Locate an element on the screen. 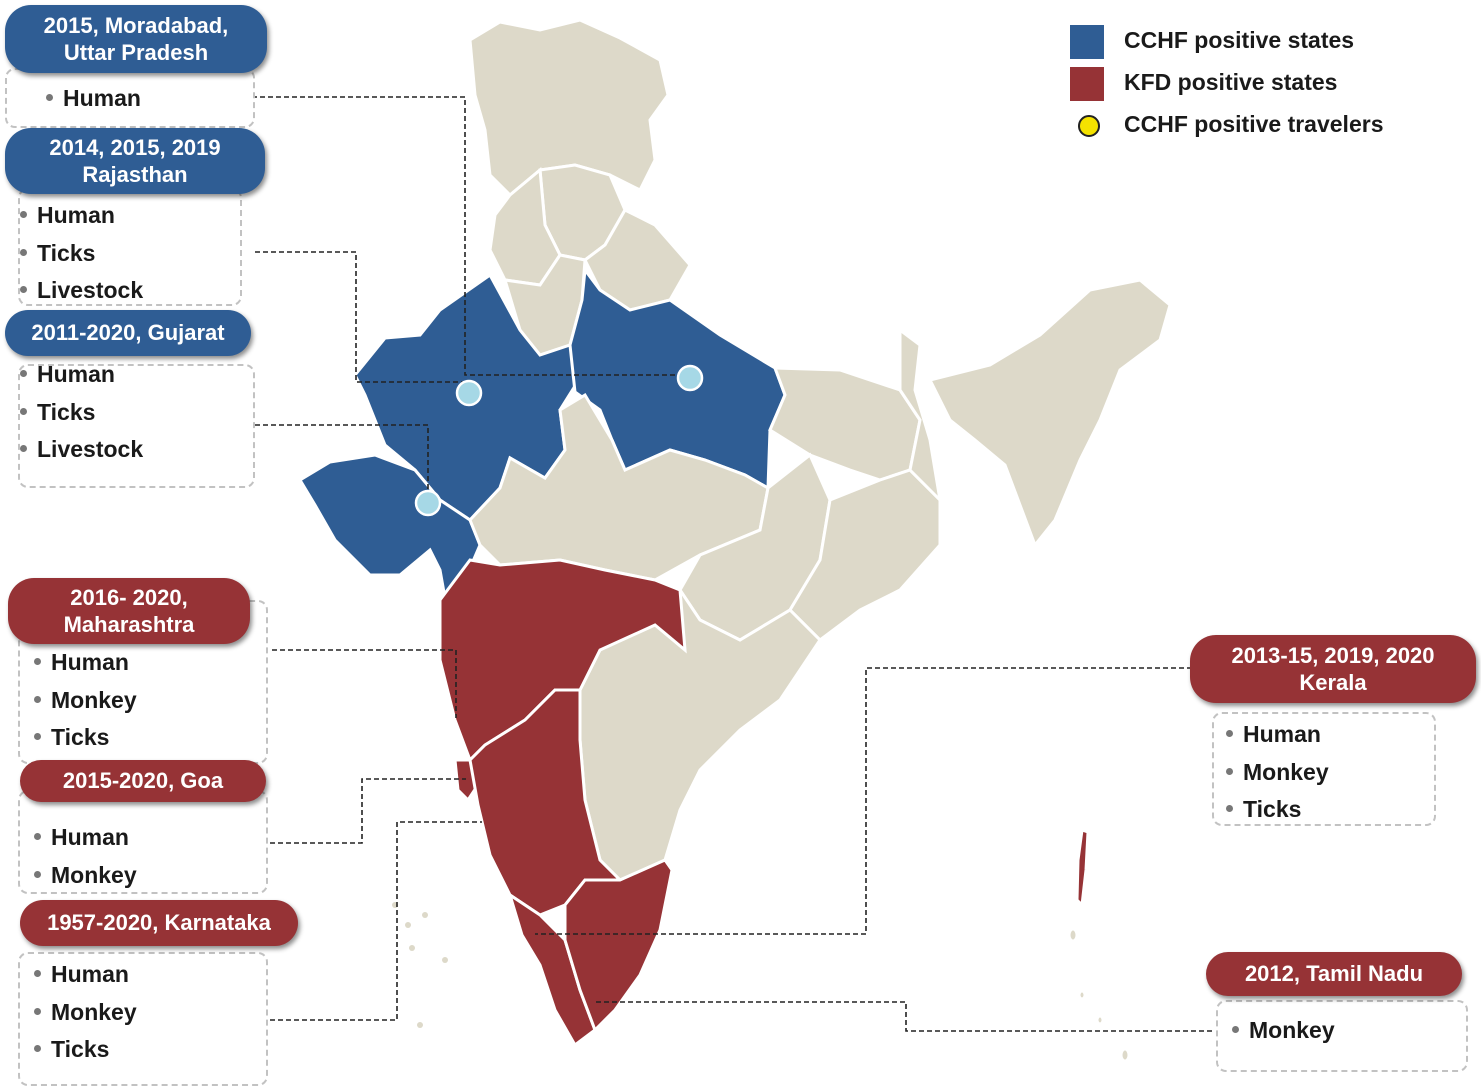  legend-label: CCHF positive states is located at coordinates (1239, 40).